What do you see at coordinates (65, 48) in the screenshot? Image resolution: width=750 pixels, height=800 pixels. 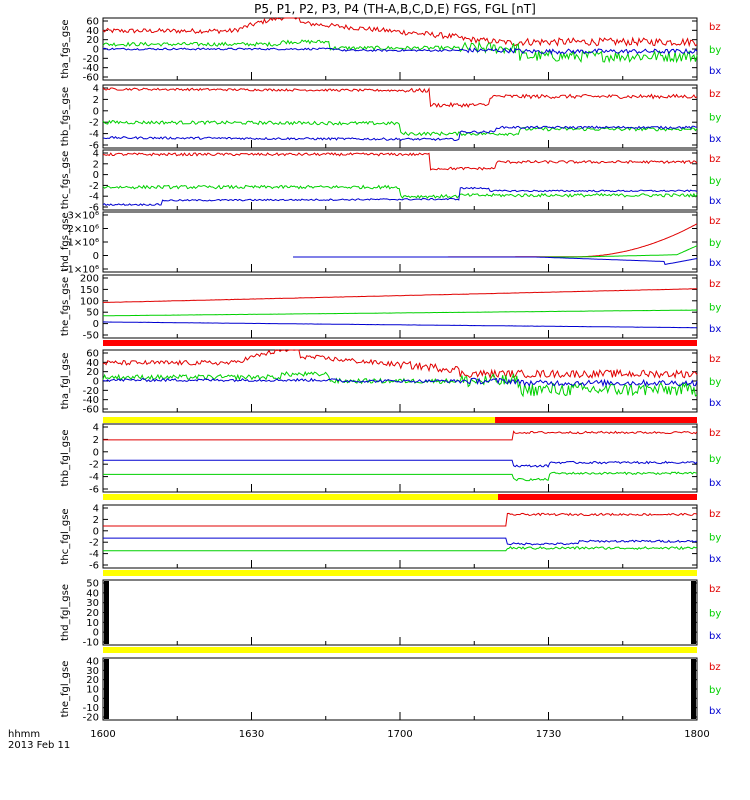 I see `y-axis-label: tha_fgs_gse` at bounding box center [65, 48].